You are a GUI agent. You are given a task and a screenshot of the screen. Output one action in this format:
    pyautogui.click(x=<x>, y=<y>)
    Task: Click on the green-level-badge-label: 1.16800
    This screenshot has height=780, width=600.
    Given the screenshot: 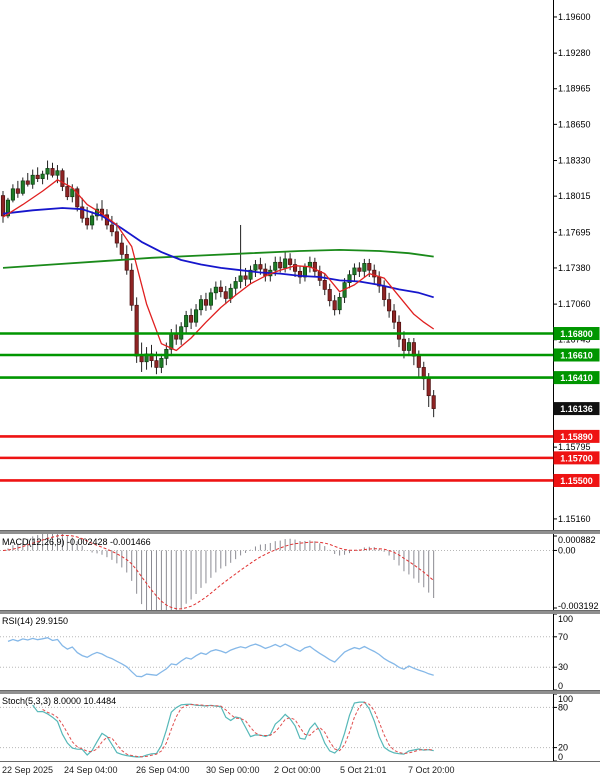 What is the action you would take?
    pyautogui.click(x=576, y=334)
    